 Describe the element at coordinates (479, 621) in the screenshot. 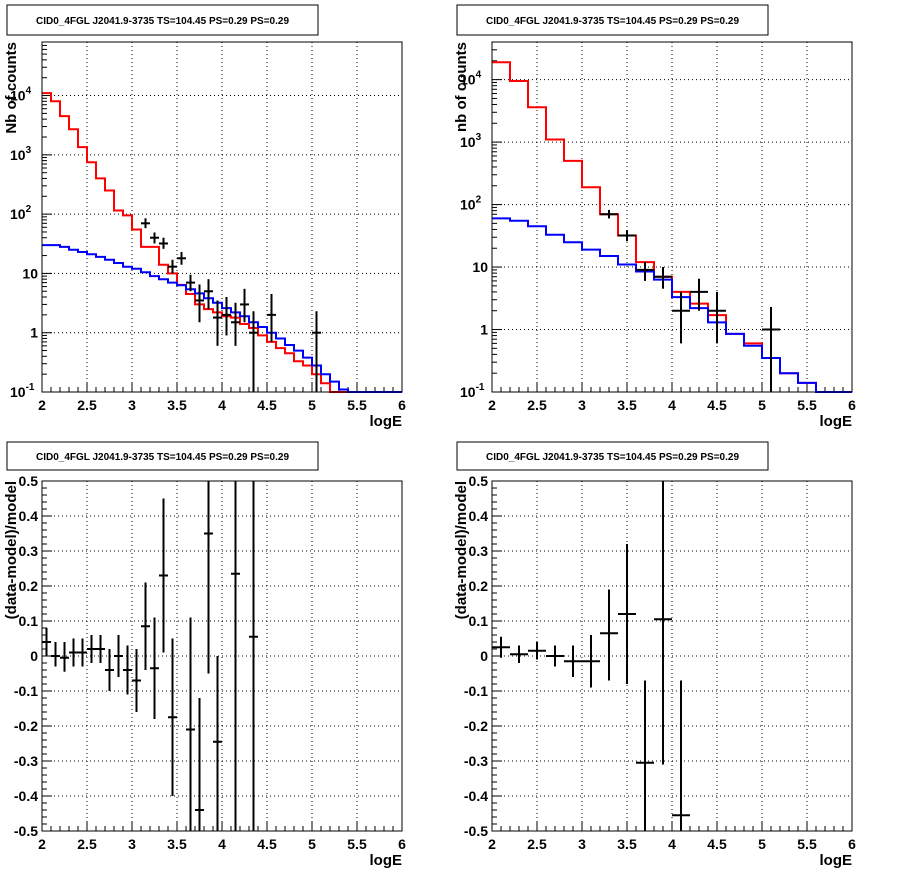

I see `y-tick-label: 0.1` at that location.